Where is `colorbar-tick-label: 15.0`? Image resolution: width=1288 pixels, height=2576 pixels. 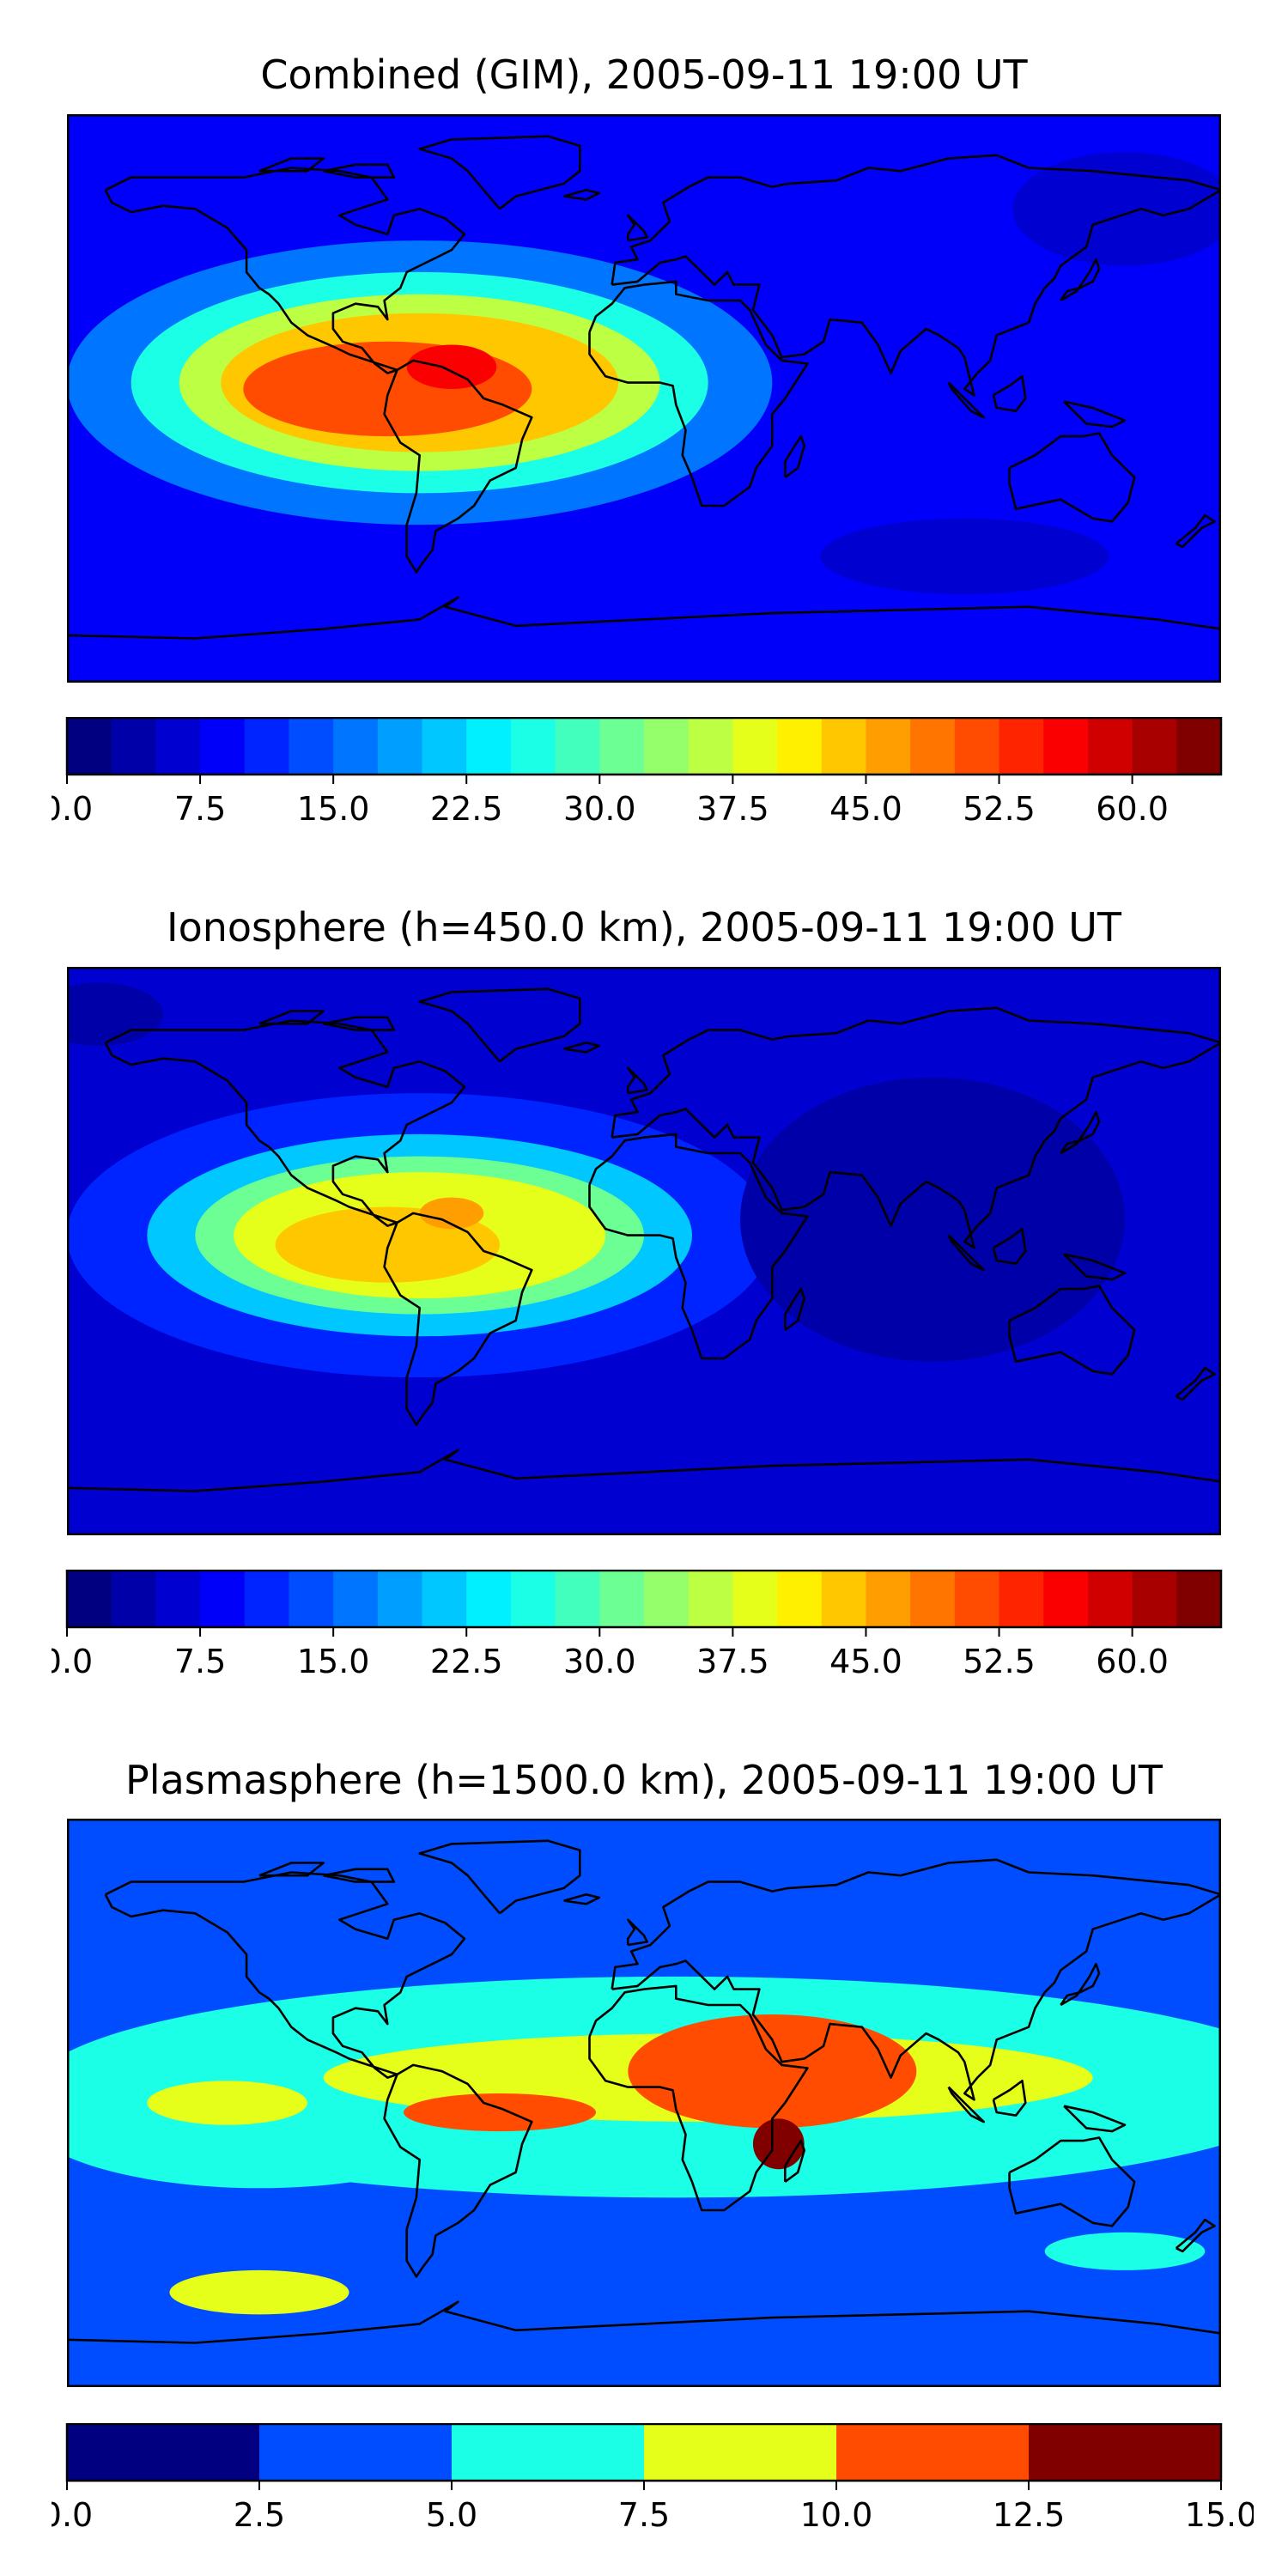 colorbar-tick-label: 15.0 is located at coordinates (334, 809).